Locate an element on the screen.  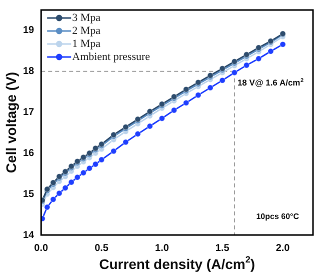
x-tick-label: 2.0 is located at coordinates (283, 248).